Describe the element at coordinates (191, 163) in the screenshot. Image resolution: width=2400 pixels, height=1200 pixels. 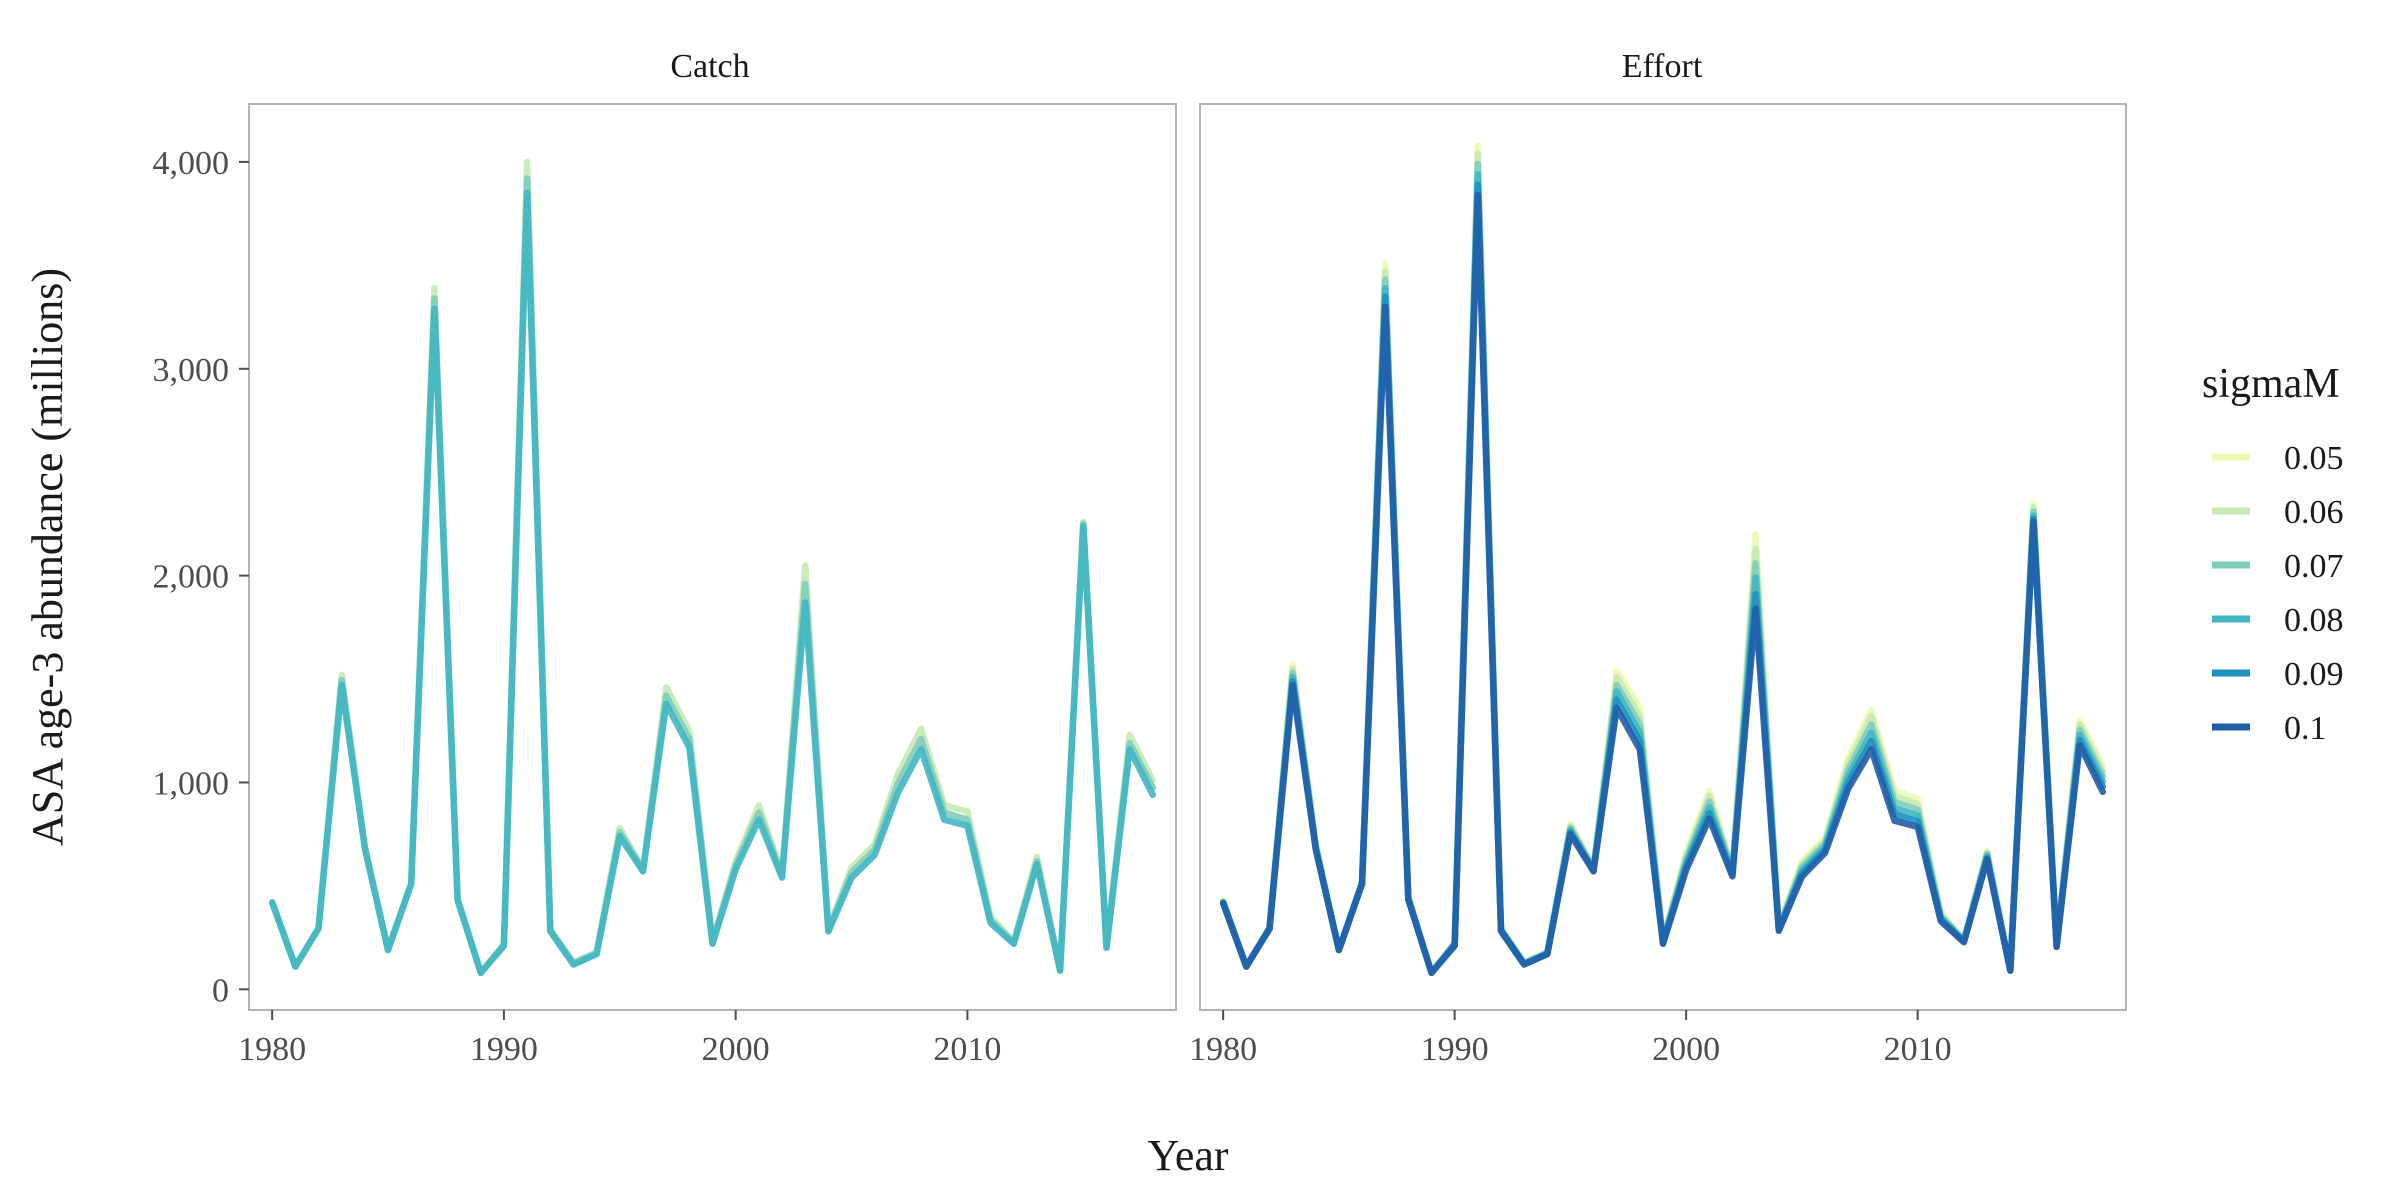
I see `y-tick-label-4000: 4,000` at that location.